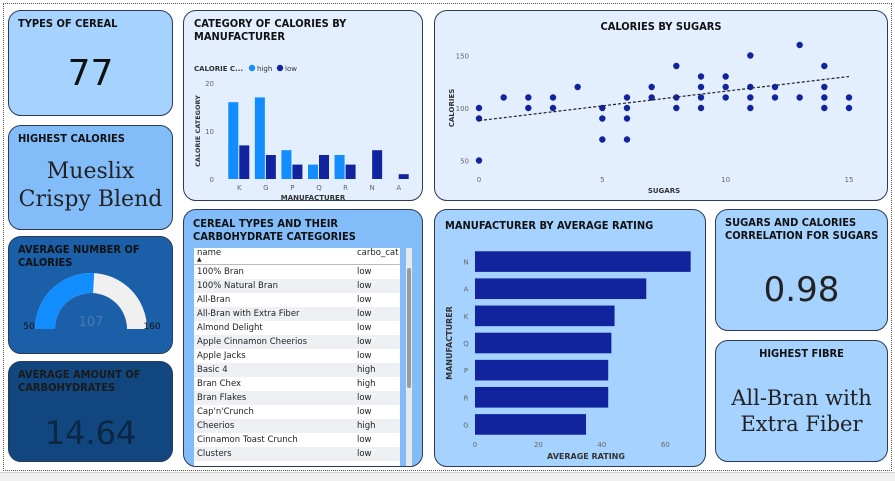 This screenshot has height=481, width=895. Describe the element at coordinates (568, 356) in the screenshot. I see `horizontal-bar-chart: N A K Q P R G 0 20 40 60 AVERAGE RATING MANUFACTURER` at that location.